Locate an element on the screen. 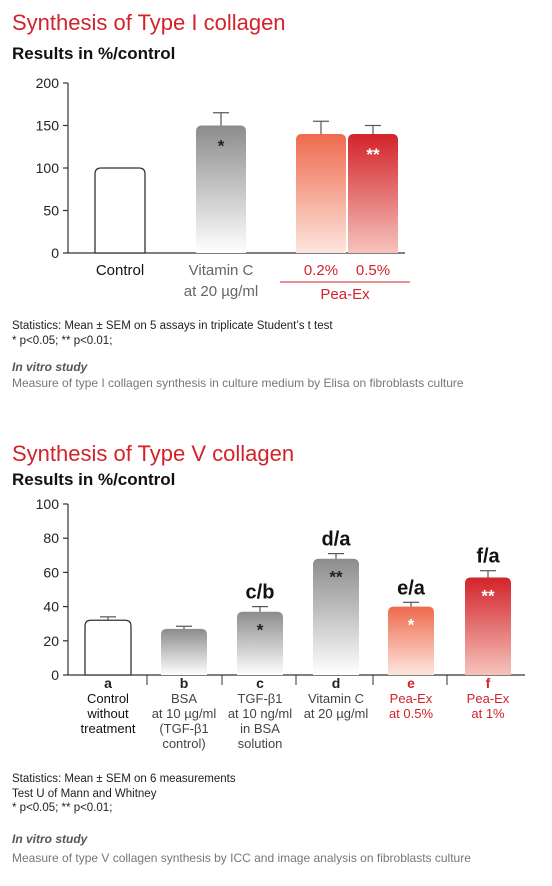  c1-significance-mark: ** is located at coordinates (373, 154).